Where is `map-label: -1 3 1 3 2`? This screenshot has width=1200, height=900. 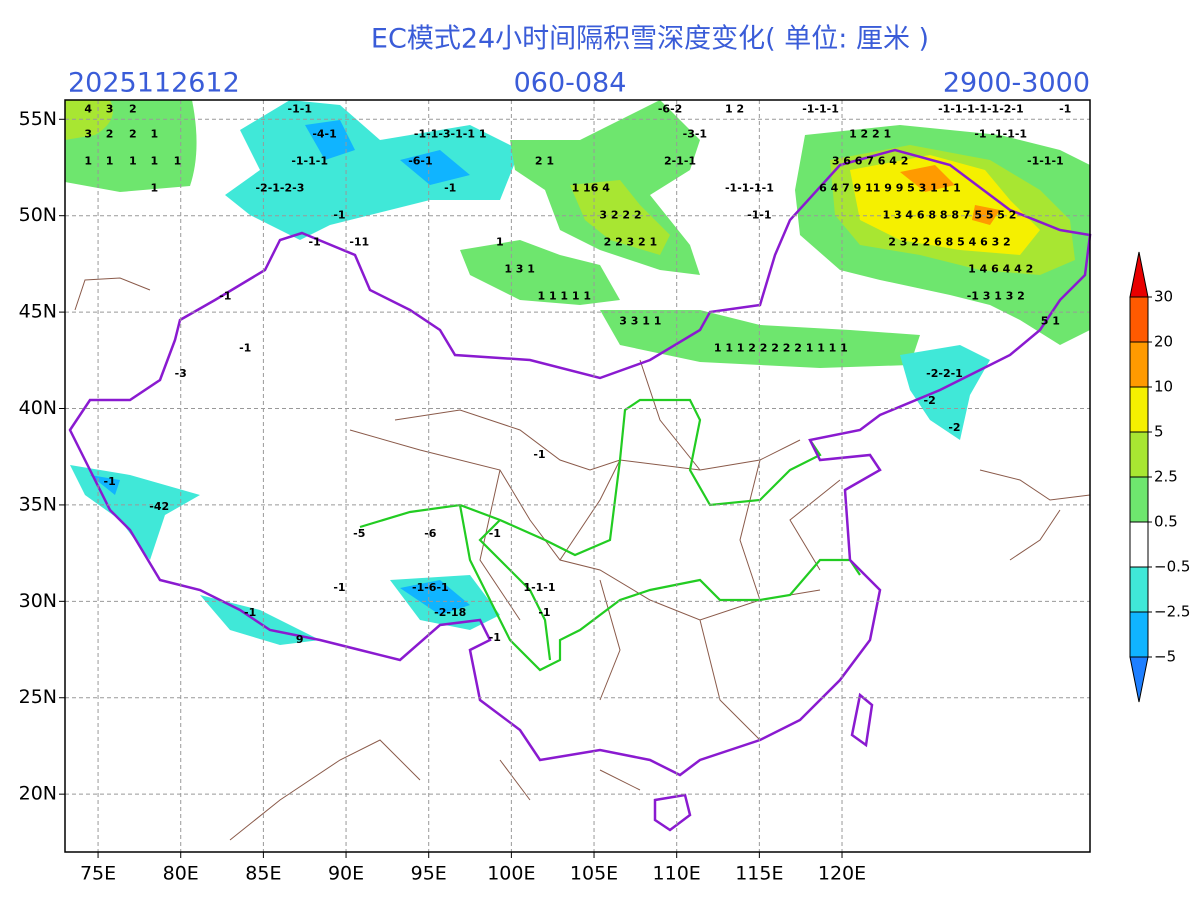 map-label: -1 3 1 3 2 is located at coordinates (996, 296).